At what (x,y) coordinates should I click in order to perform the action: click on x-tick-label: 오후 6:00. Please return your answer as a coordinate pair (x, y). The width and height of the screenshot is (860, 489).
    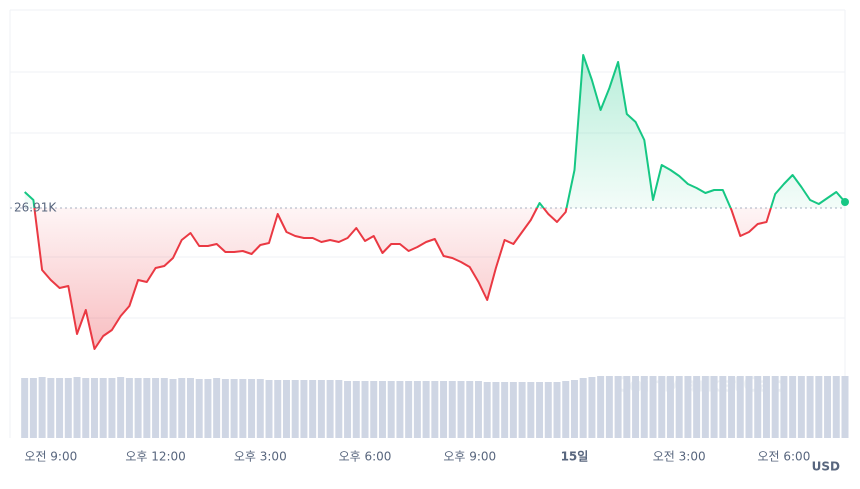
    Looking at the image, I should click on (365, 457).